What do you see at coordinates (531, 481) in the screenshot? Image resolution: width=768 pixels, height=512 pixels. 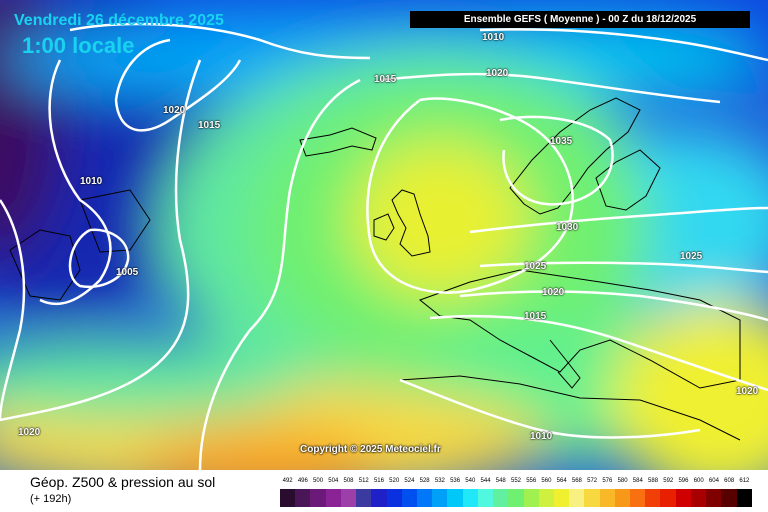 I see `legend-tick-label: 556` at bounding box center [531, 481].